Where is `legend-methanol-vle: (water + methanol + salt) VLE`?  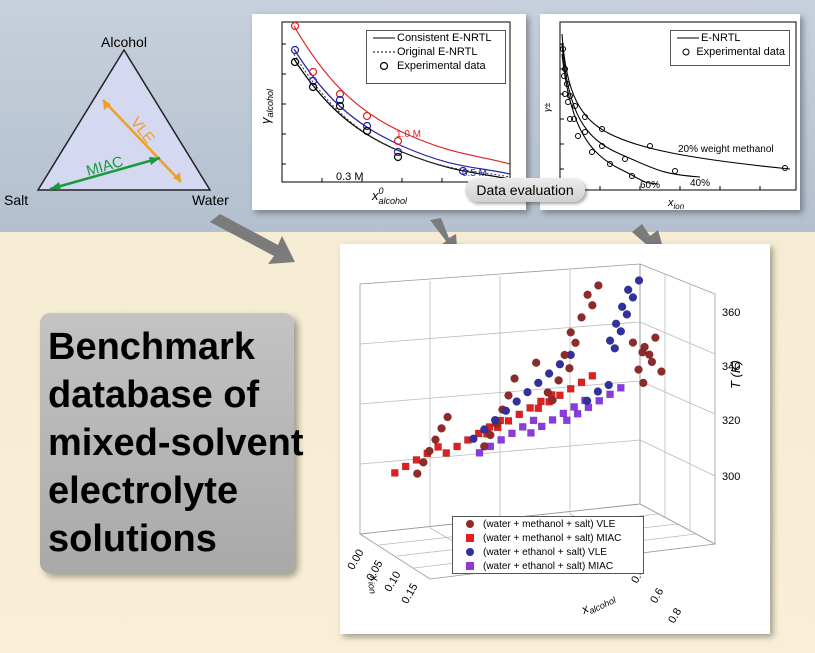
legend-methanol-vle: (water + methanol + salt) VLE is located at coordinates (548, 524).